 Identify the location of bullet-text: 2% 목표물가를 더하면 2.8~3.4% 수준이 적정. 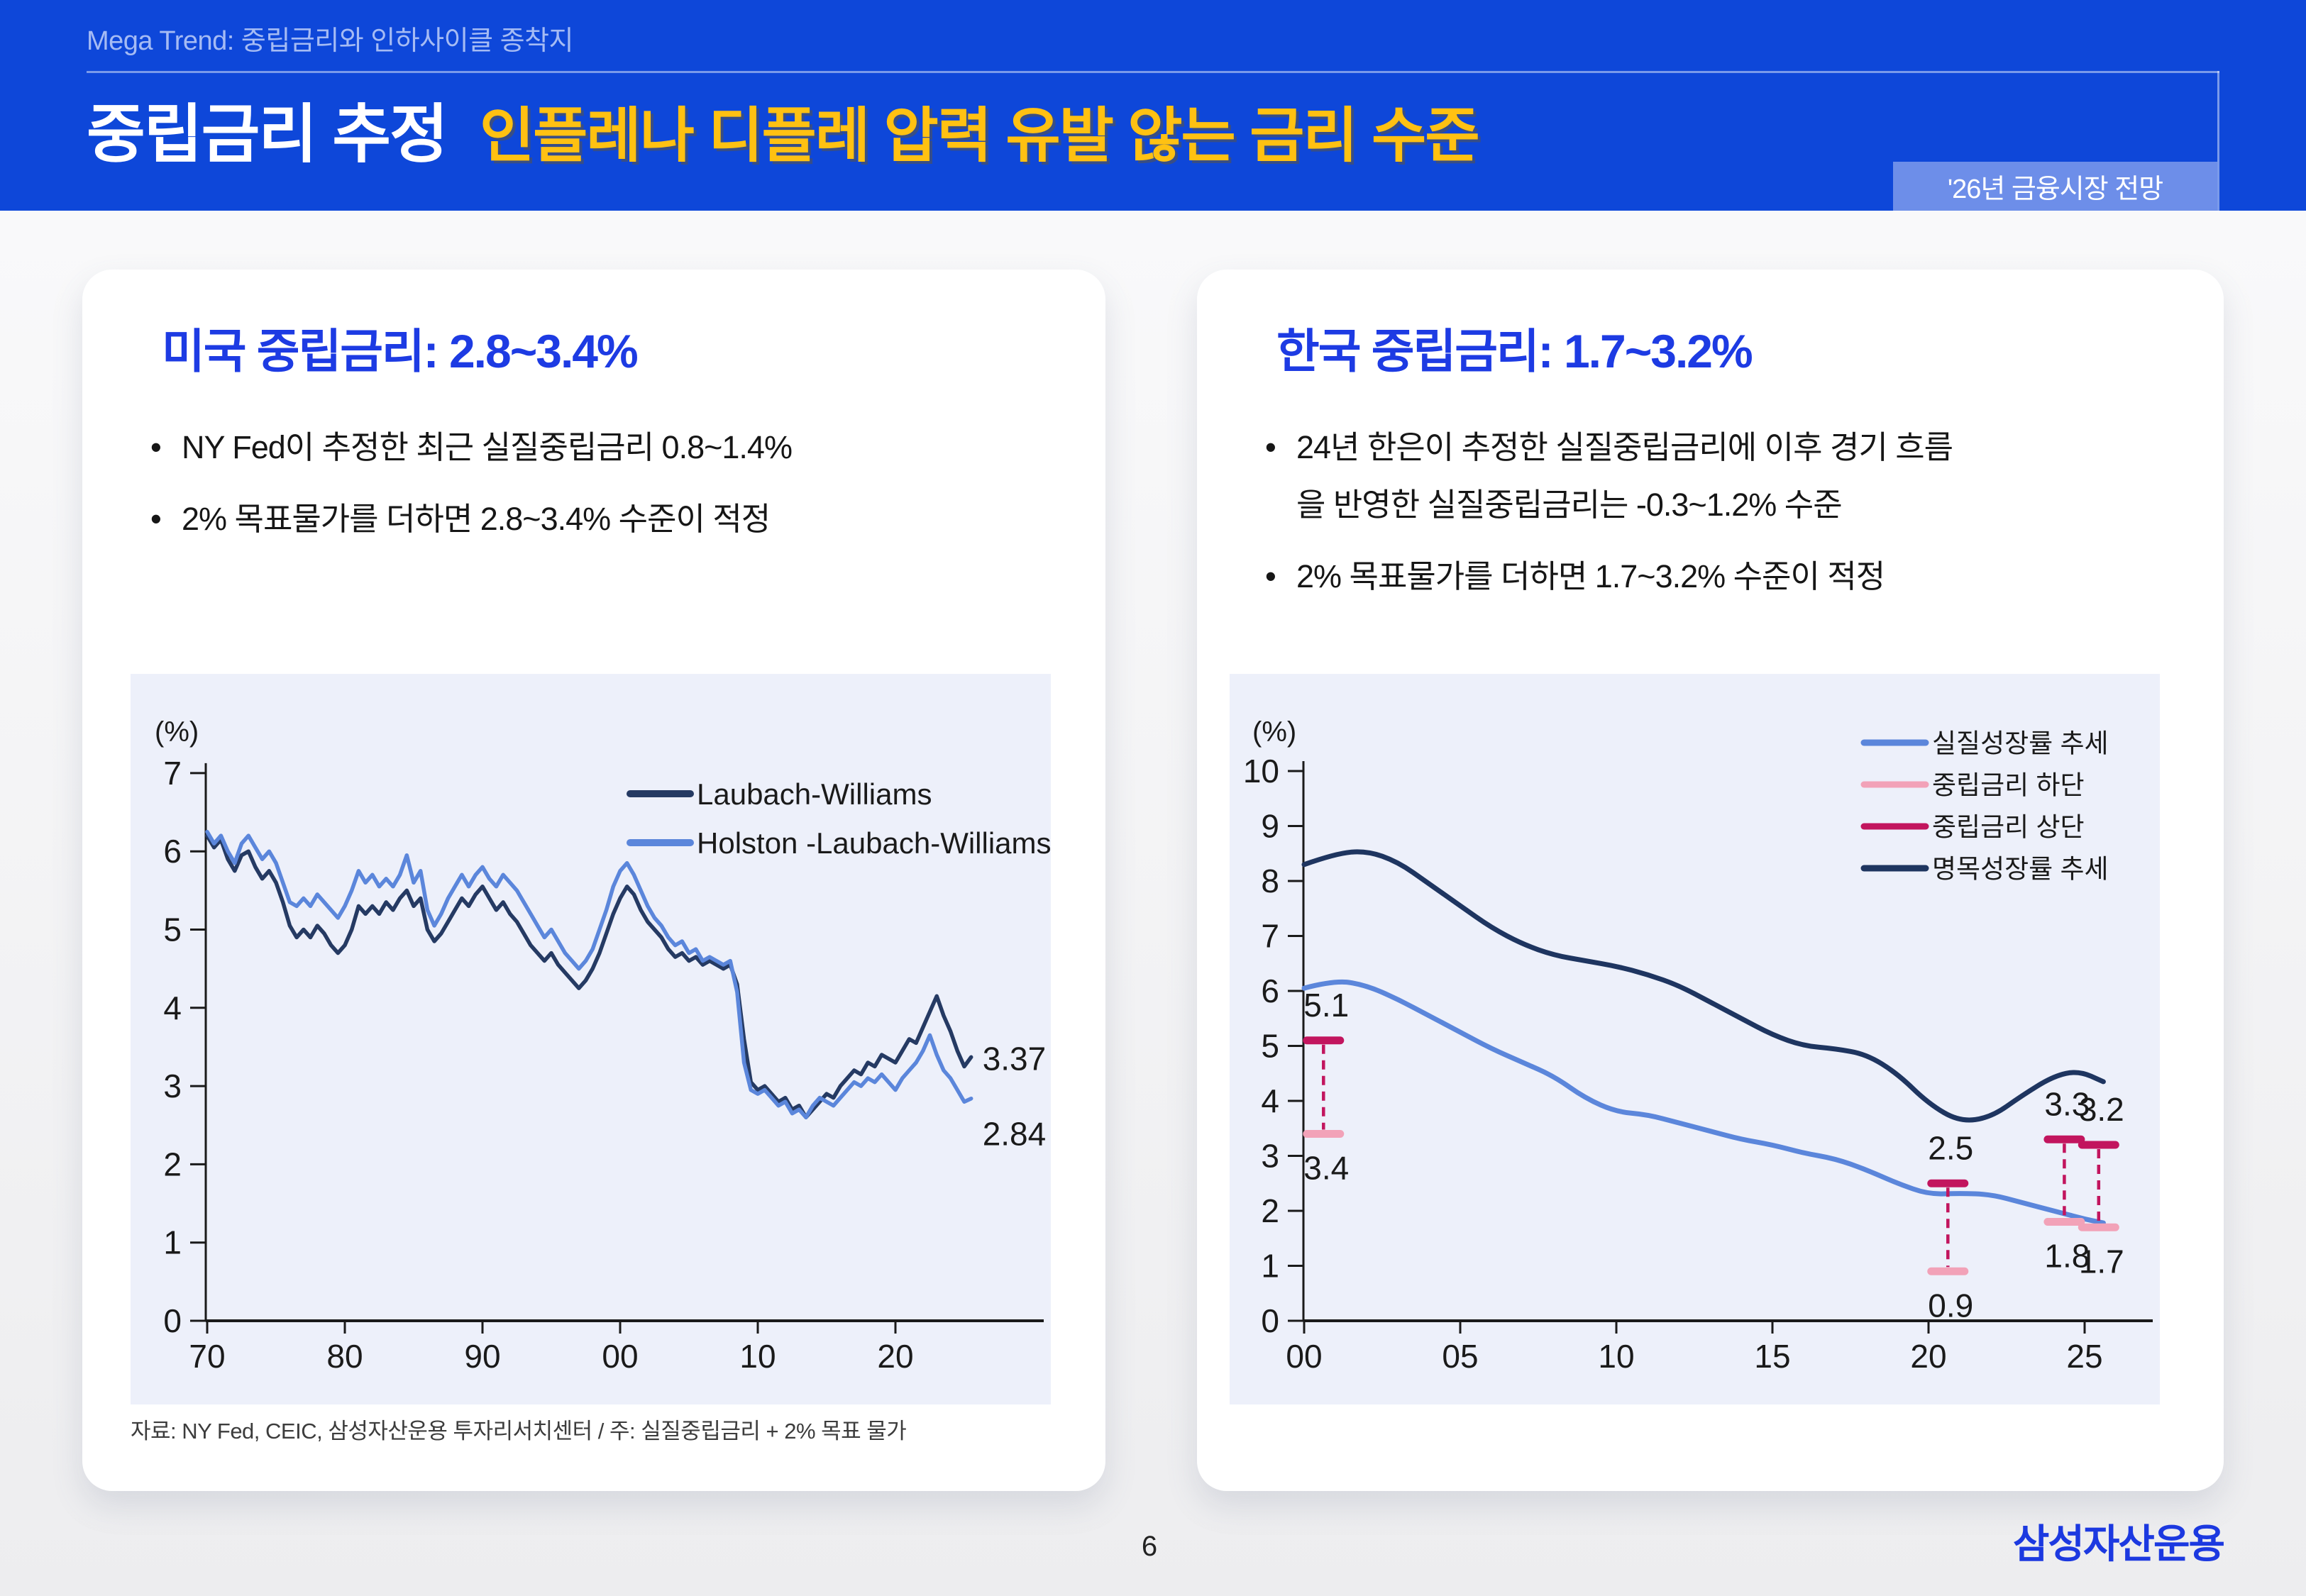
(476, 519).